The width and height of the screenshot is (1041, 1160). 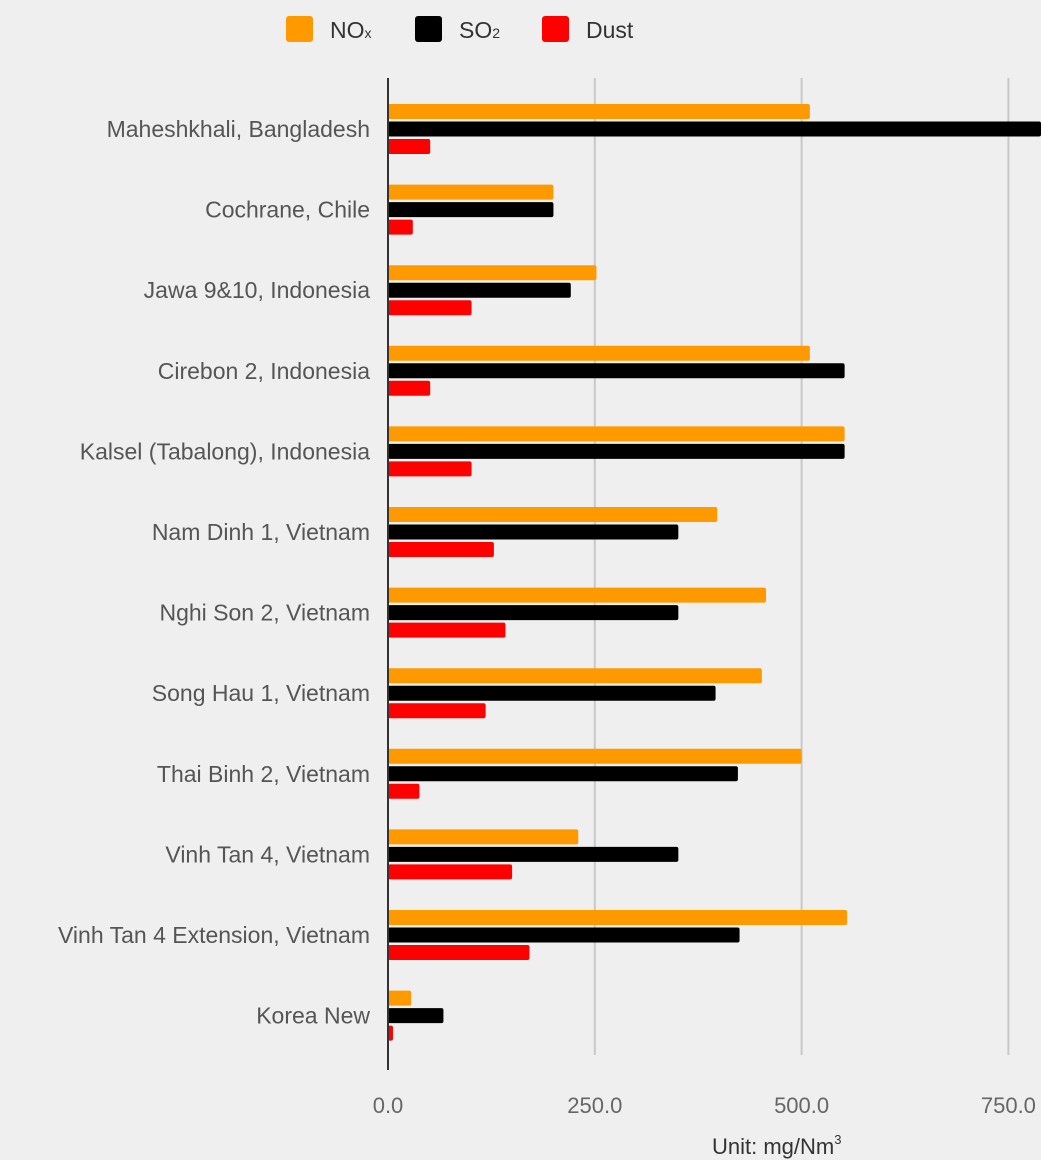 What do you see at coordinates (267, 854) in the screenshot?
I see `category-label-9: Vinh Tan 4, Vietnam` at bounding box center [267, 854].